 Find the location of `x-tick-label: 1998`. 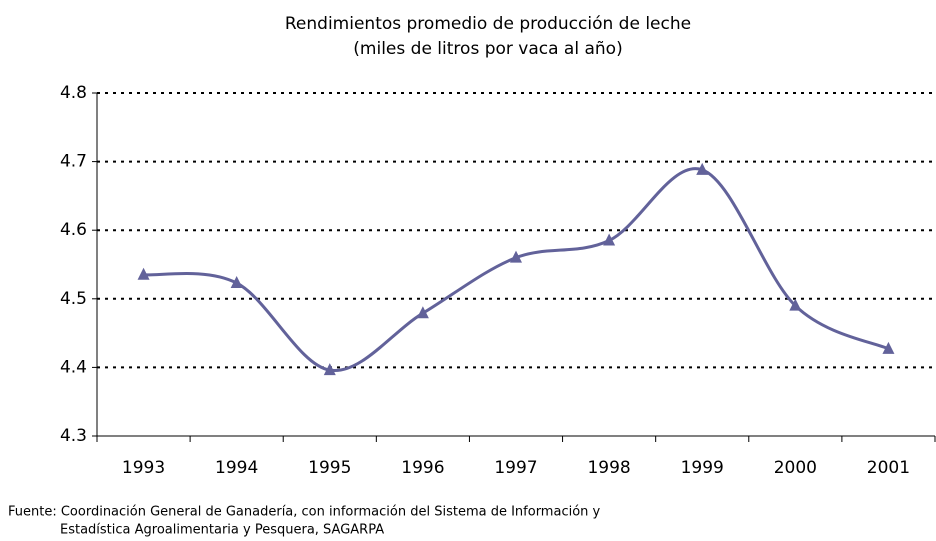

x-tick-label: 1998 is located at coordinates (608, 468).